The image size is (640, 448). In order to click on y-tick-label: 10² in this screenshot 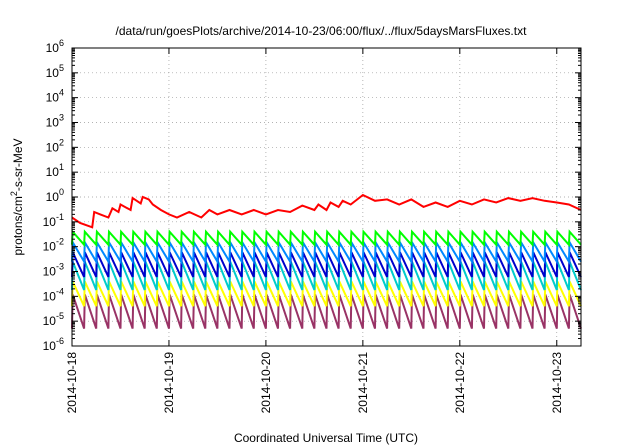, I will do `click(55, 145)`.